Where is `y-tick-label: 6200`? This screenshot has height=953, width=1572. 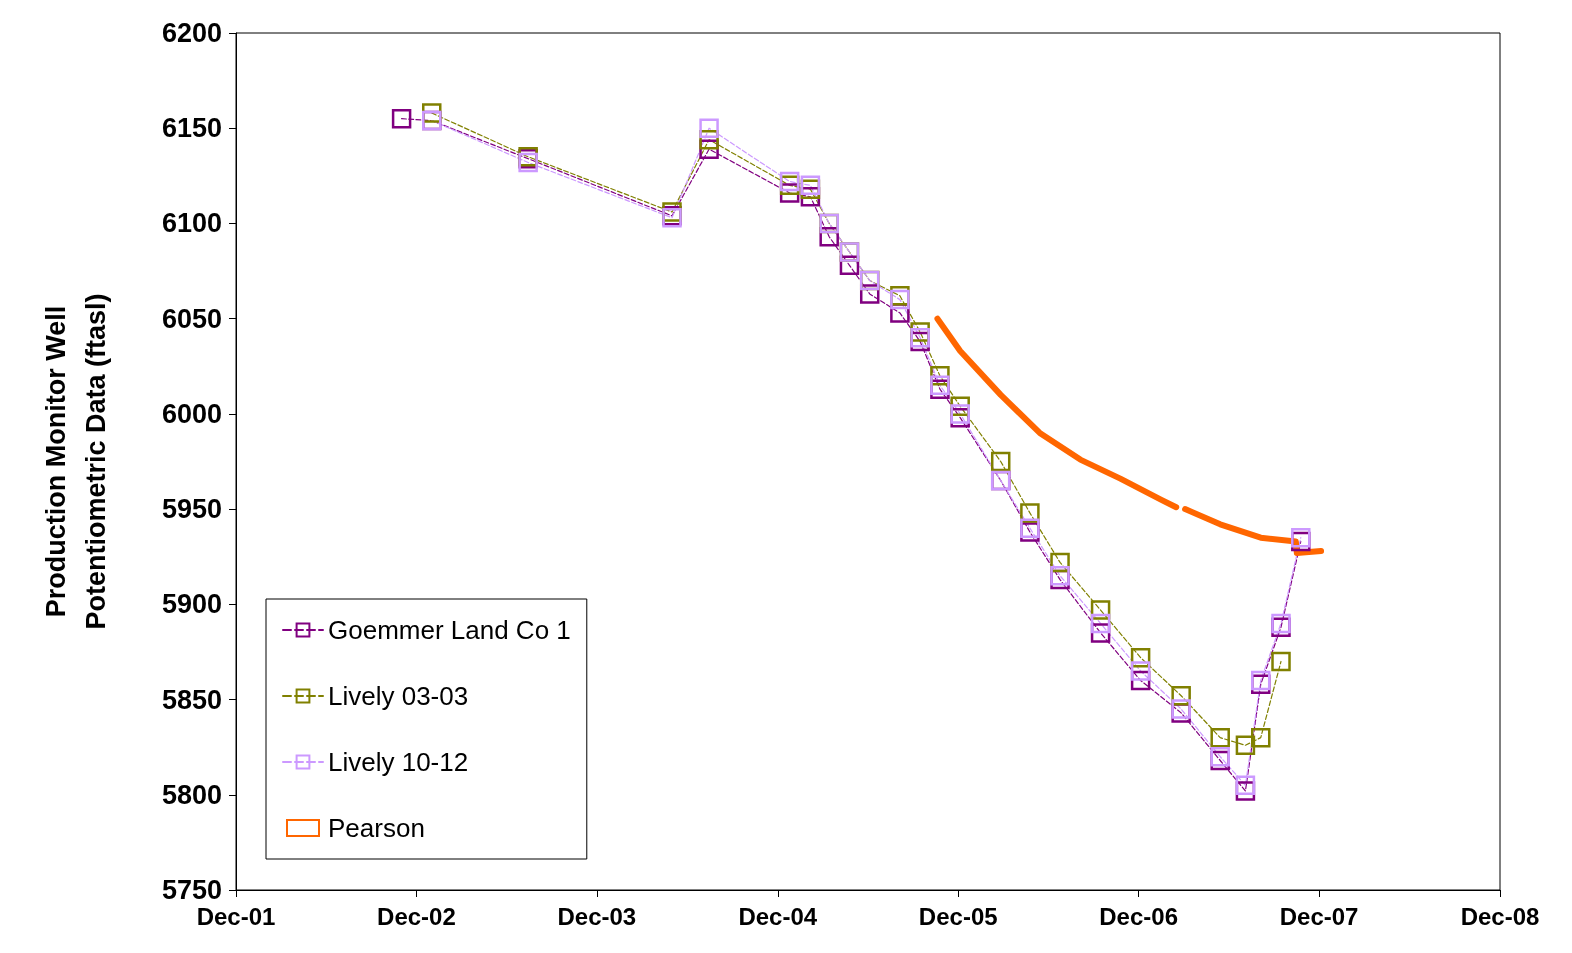 y-tick-label: 6200 is located at coordinates (191, 33).